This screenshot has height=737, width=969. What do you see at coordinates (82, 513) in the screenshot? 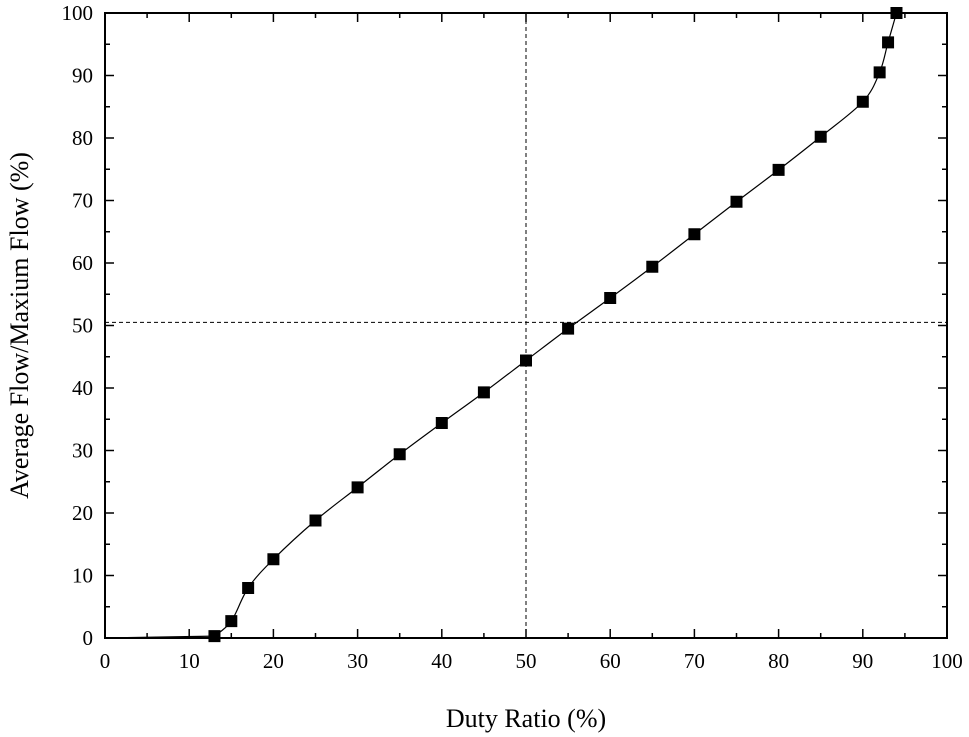
I see `y-tick-label: 20` at bounding box center [82, 513].